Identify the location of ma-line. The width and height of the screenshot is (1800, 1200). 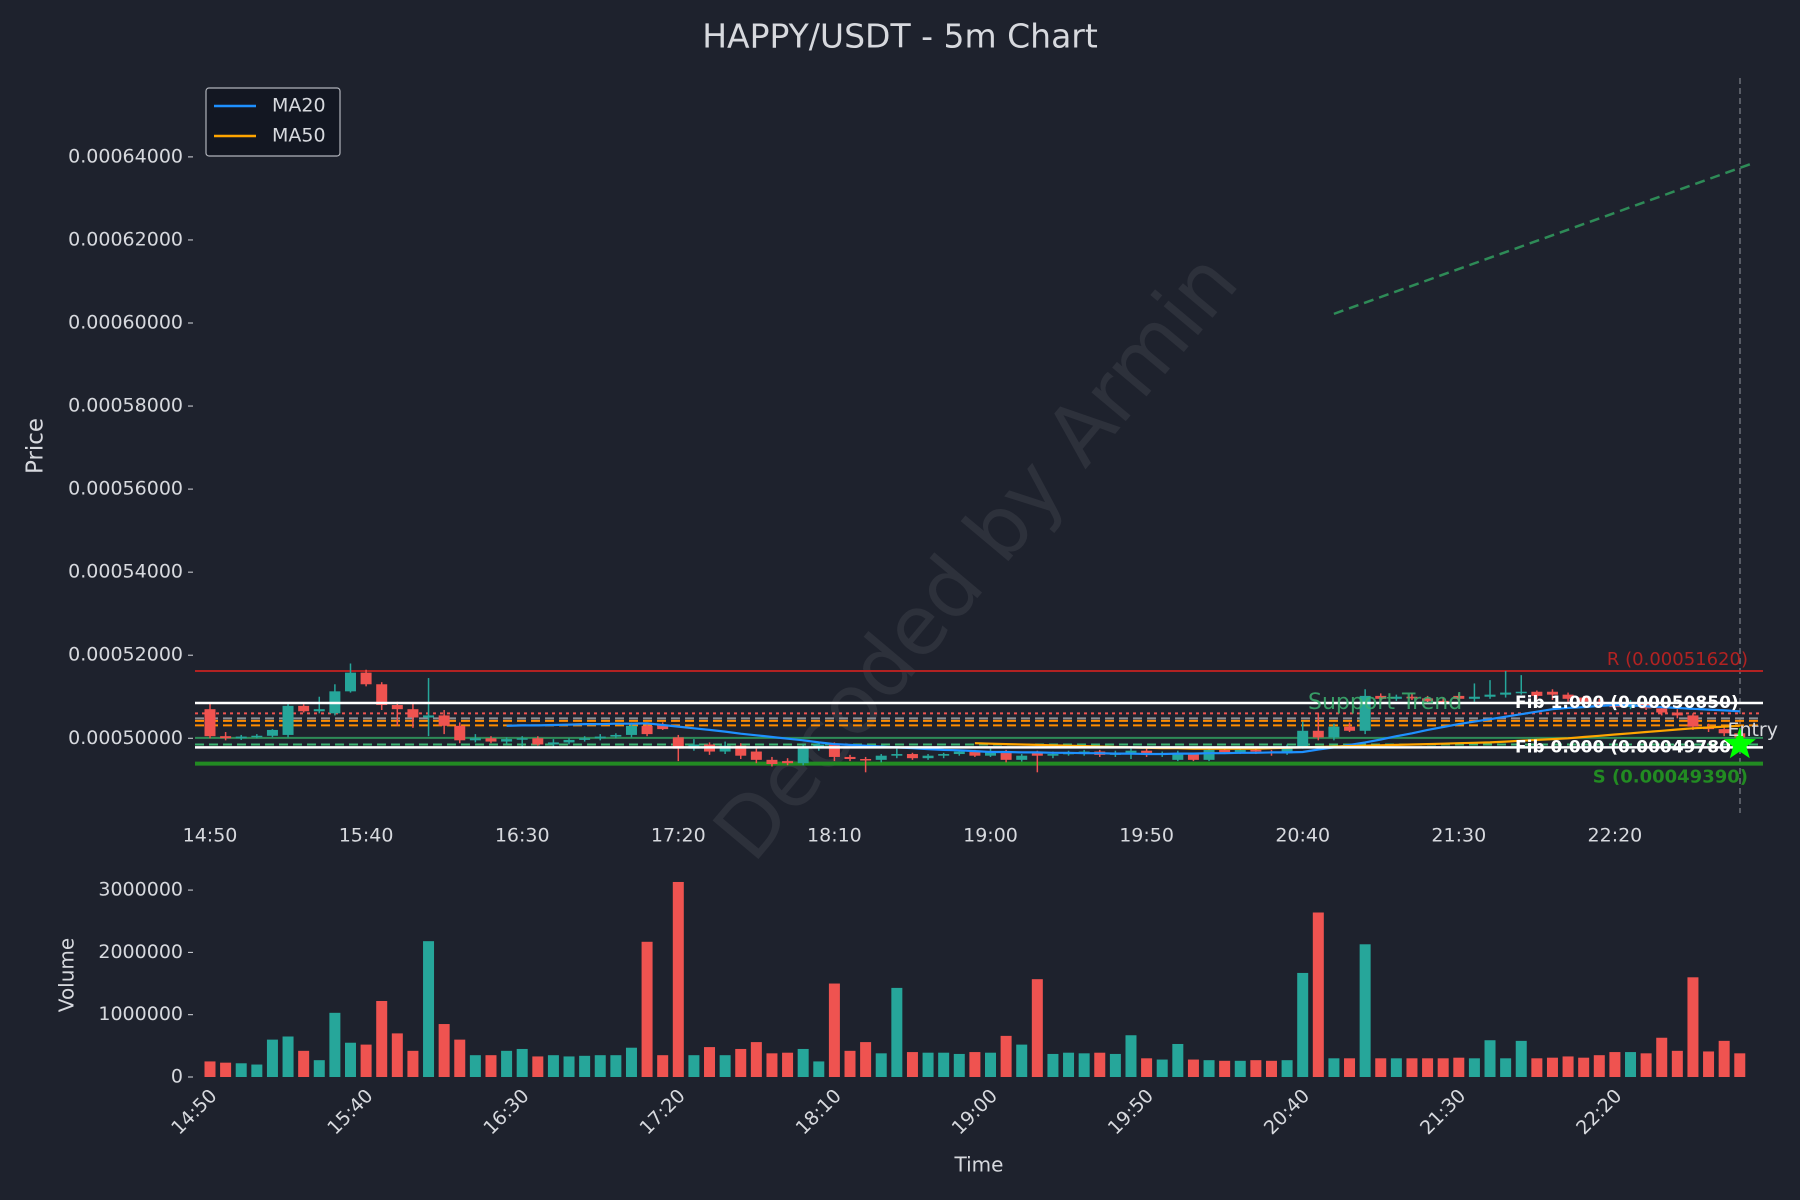
(1123, 729).